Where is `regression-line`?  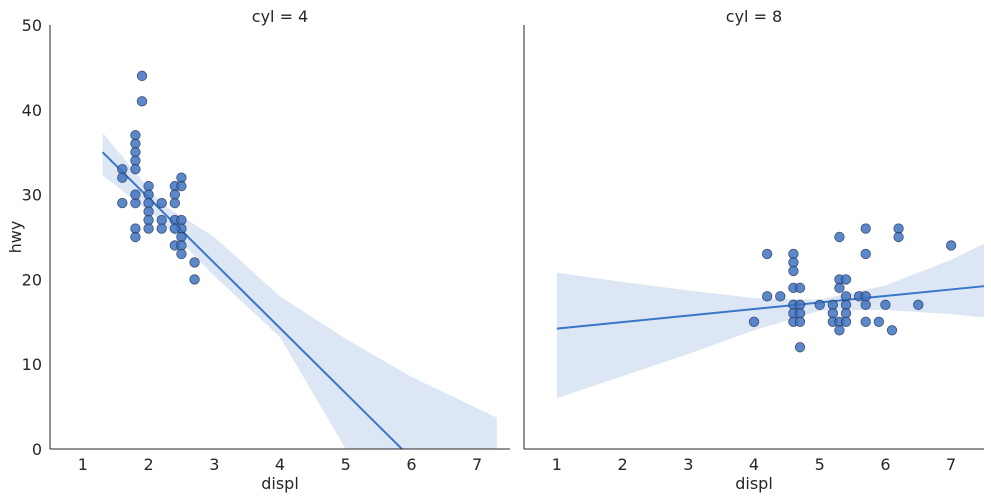
regression-line is located at coordinates (770, 307).